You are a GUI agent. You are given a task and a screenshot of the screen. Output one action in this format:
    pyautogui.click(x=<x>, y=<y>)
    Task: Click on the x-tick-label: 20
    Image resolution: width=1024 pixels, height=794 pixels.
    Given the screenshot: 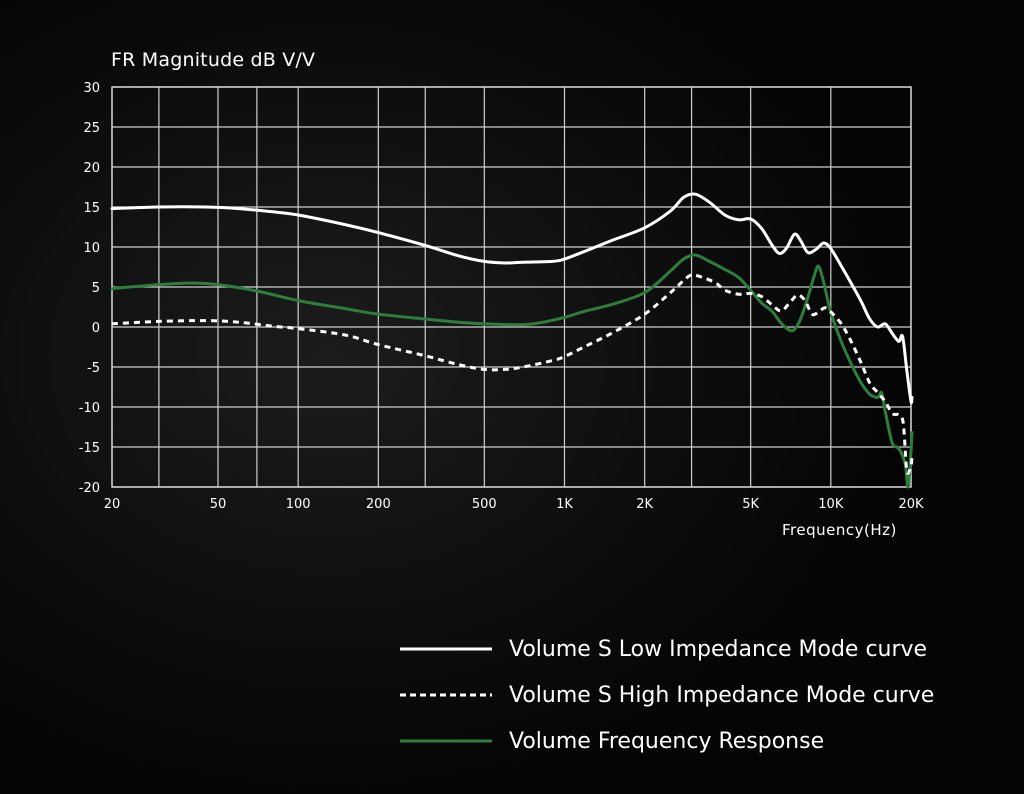 What is the action you would take?
    pyautogui.click(x=112, y=504)
    